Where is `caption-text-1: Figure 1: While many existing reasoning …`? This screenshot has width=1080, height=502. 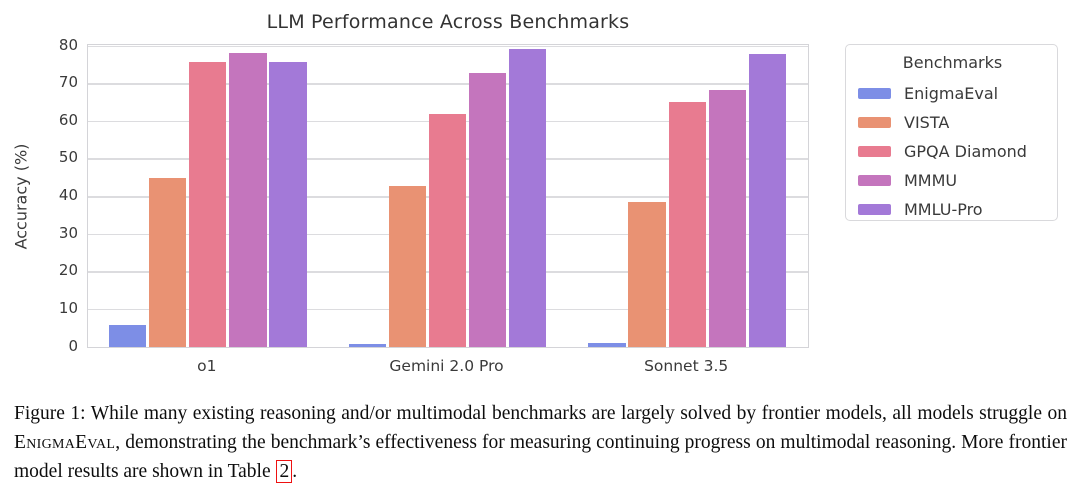
caption-text-1: Figure 1: While many existing reasoning … is located at coordinates (540, 413).